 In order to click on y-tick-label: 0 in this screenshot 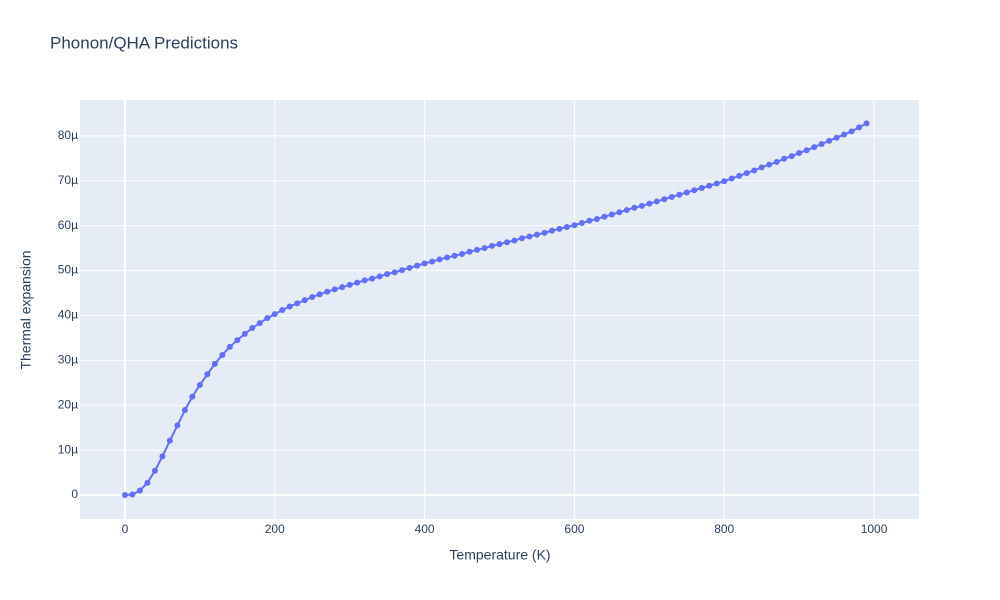, I will do `click(74, 494)`.